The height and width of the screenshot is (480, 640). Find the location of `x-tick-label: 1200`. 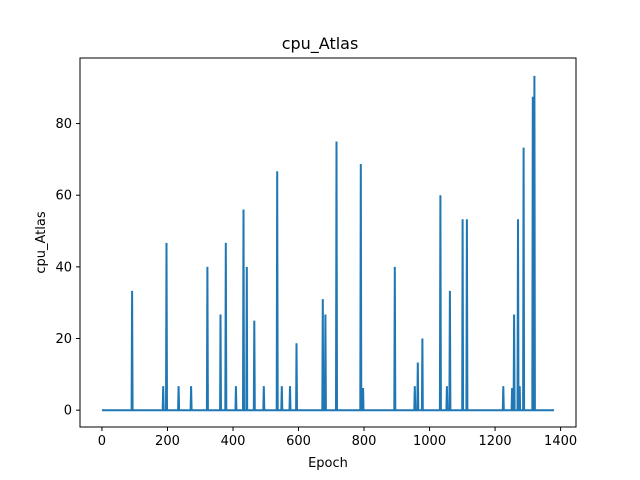

x-tick-label: 1200 is located at coordinates (495, 441).